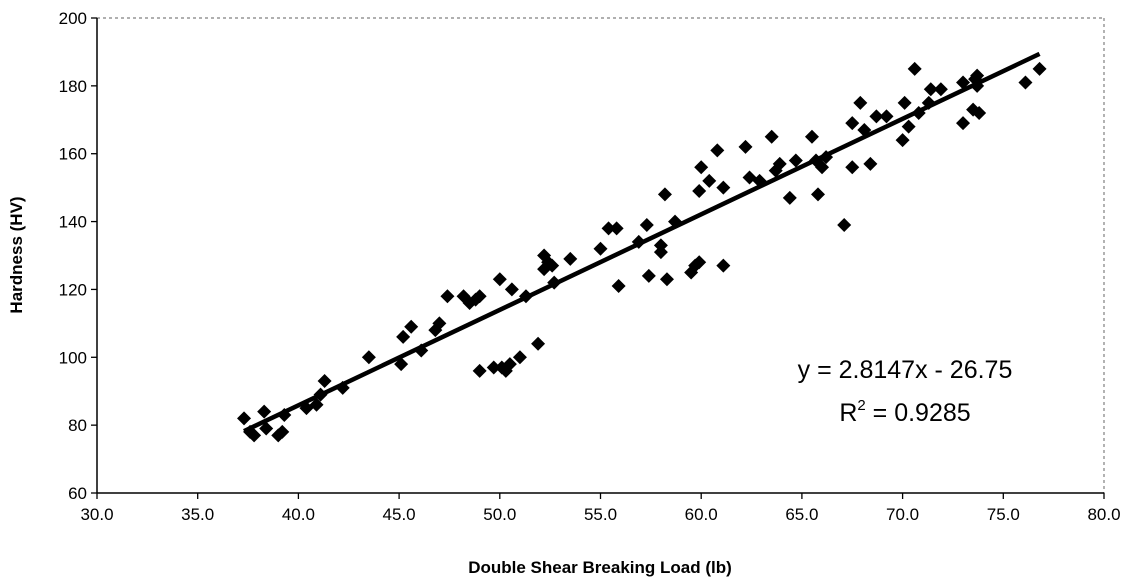 The width and height of the screenshot is (1130, 580). I want to click on r-squared-label: R2 = 0.9285, so click(904, 412).